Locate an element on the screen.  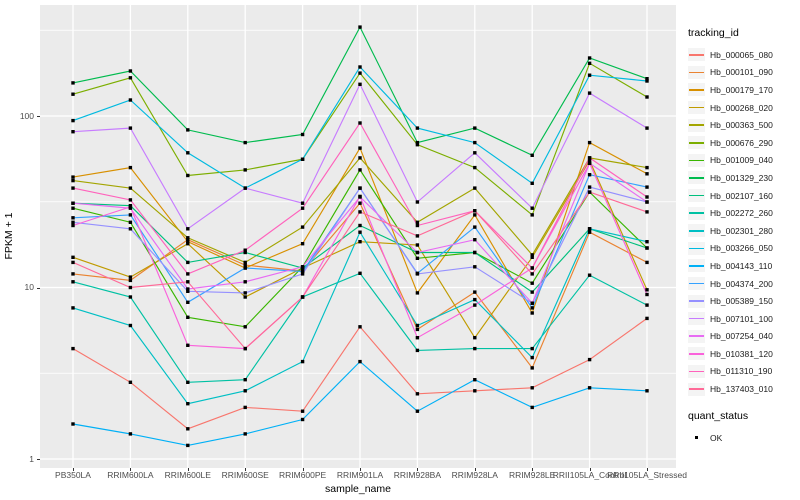
legend-item-label: Hb_002272_260 is located at coordinates (741, 213).